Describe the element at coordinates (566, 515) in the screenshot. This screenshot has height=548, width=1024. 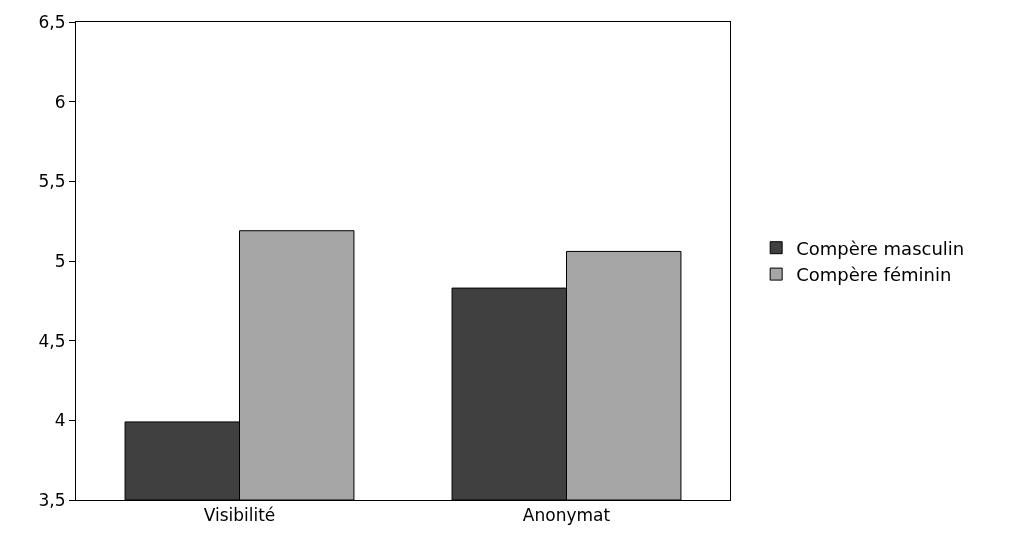
I see `x-tick-label: Anonymat` at that location.